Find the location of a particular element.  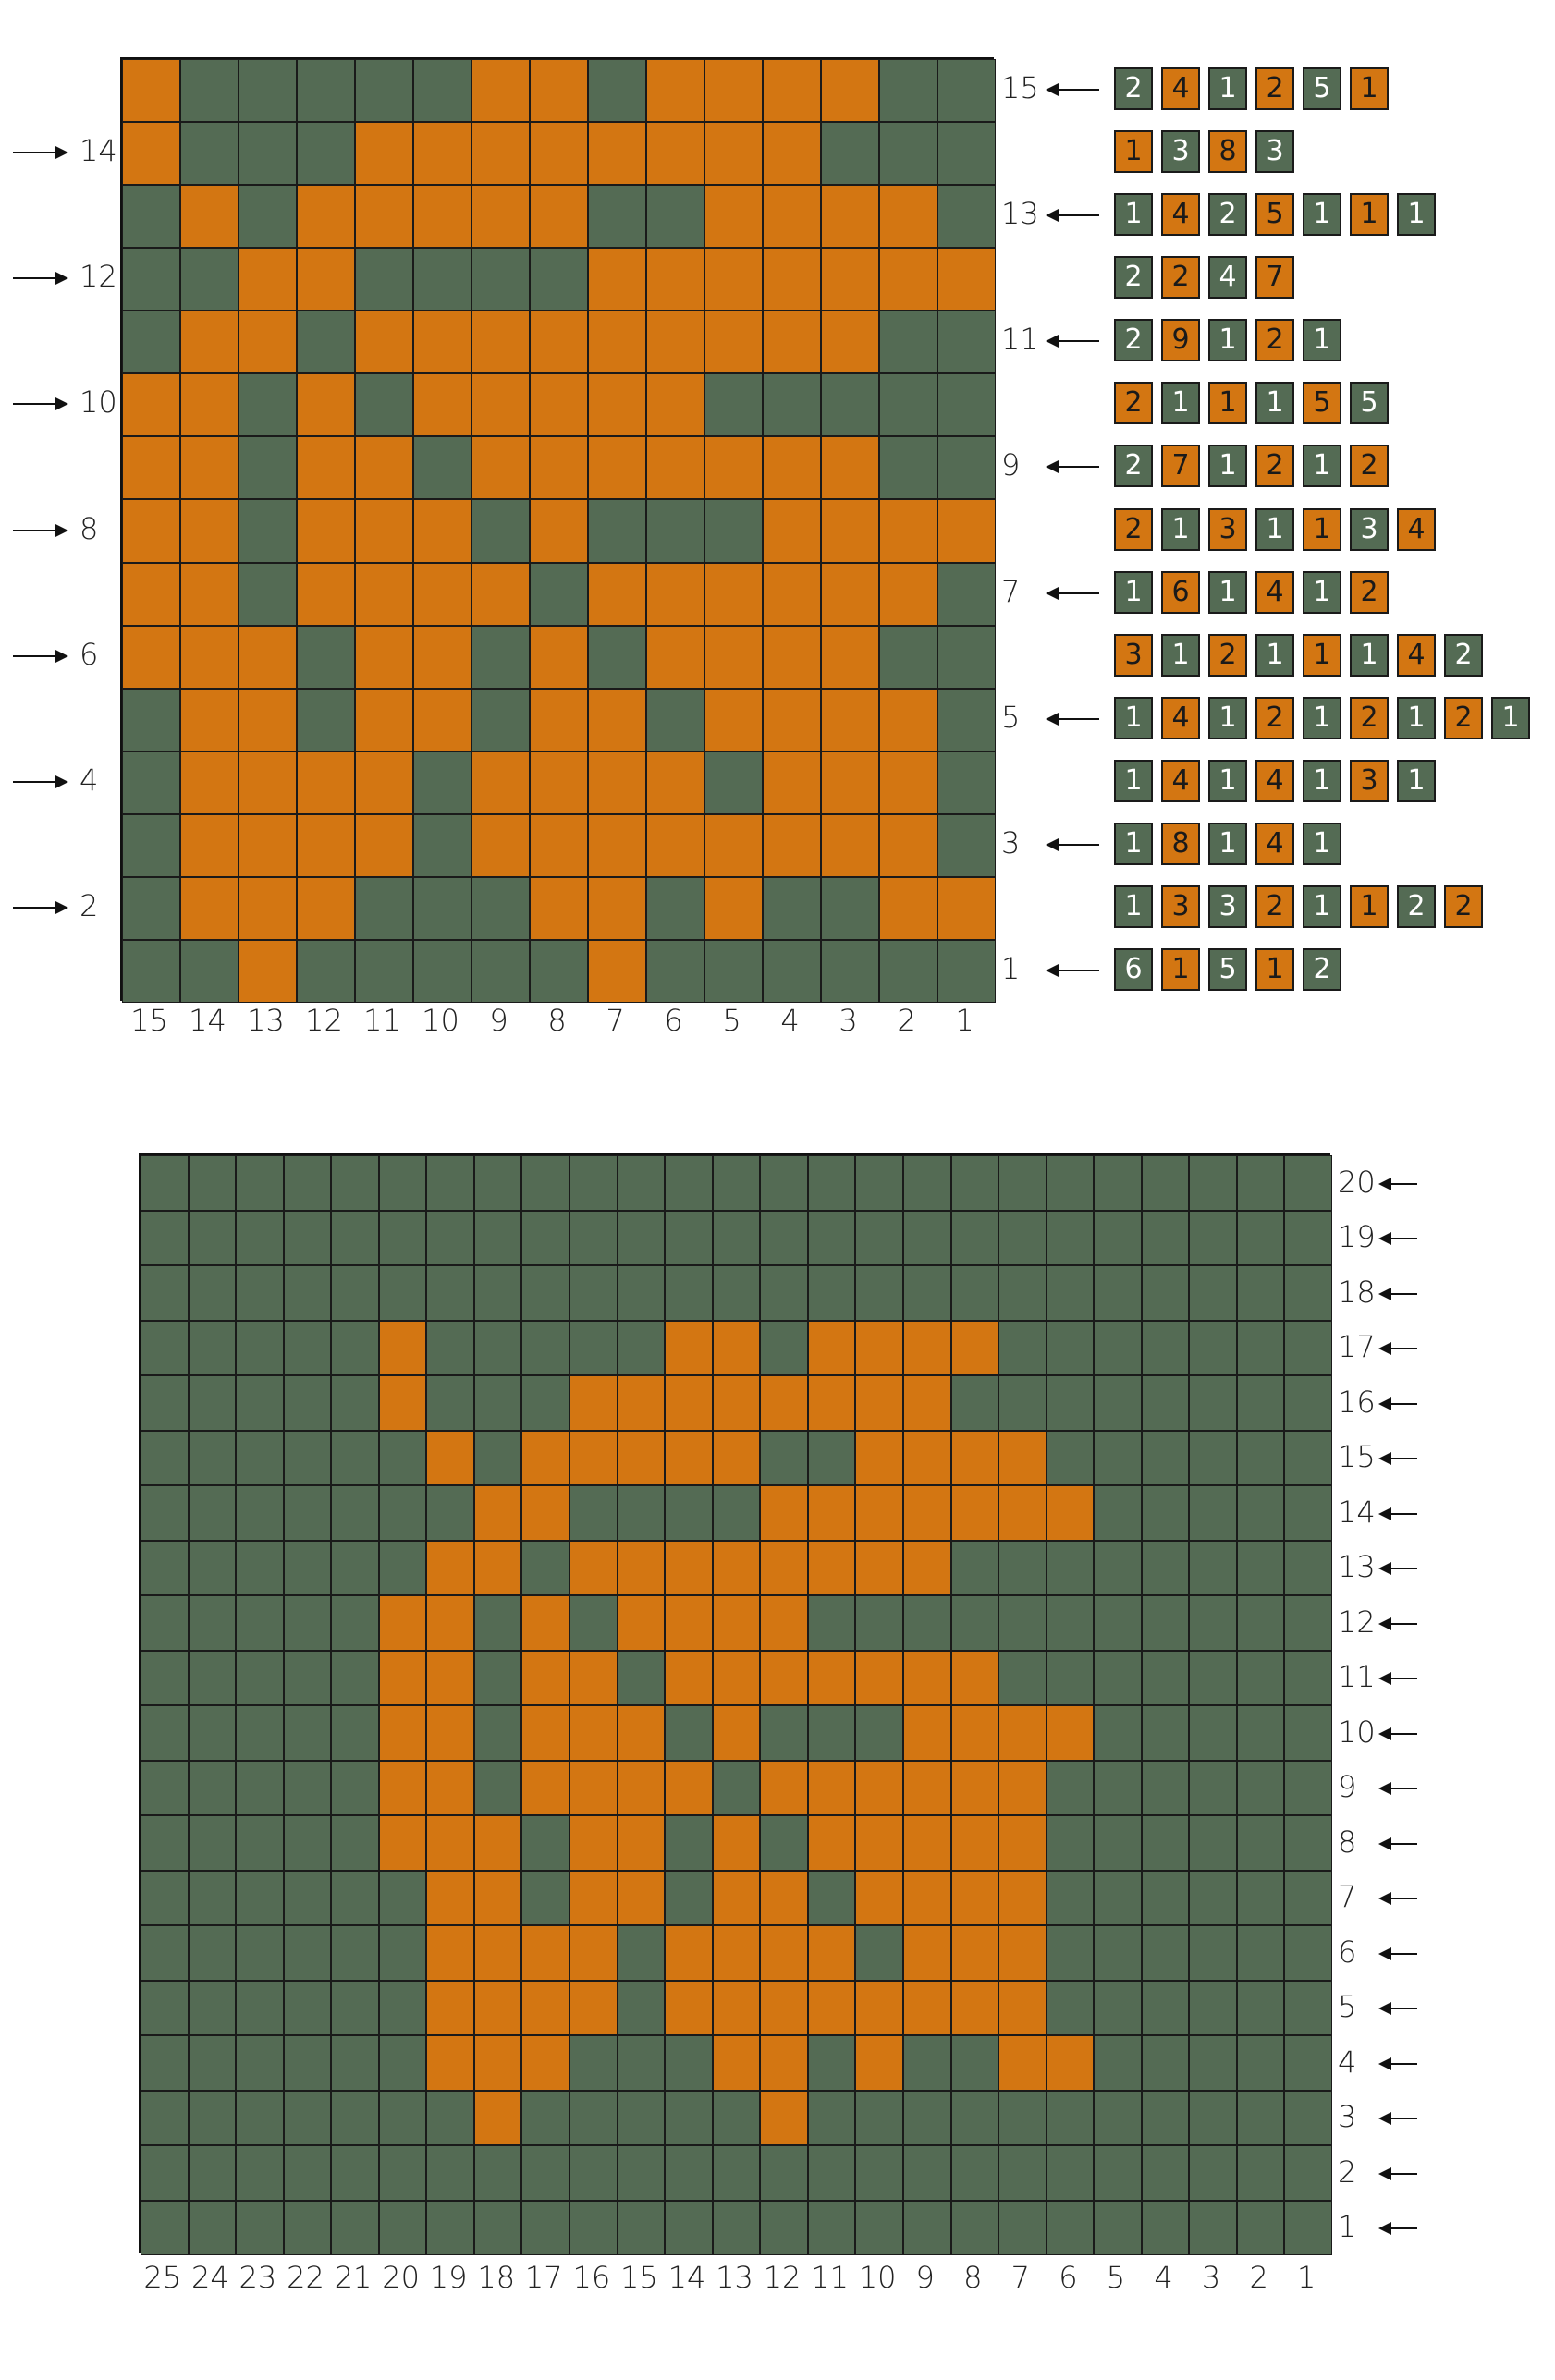

column-number: 17 is located at coordinates (543, 2277).